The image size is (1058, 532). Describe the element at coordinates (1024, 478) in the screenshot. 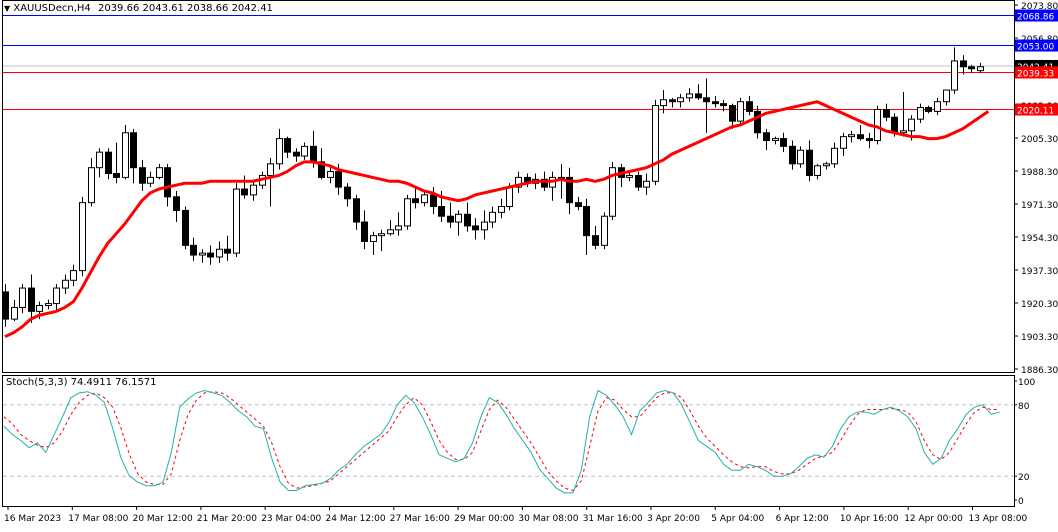

I see `stoch-tick-label: 20` at that location.